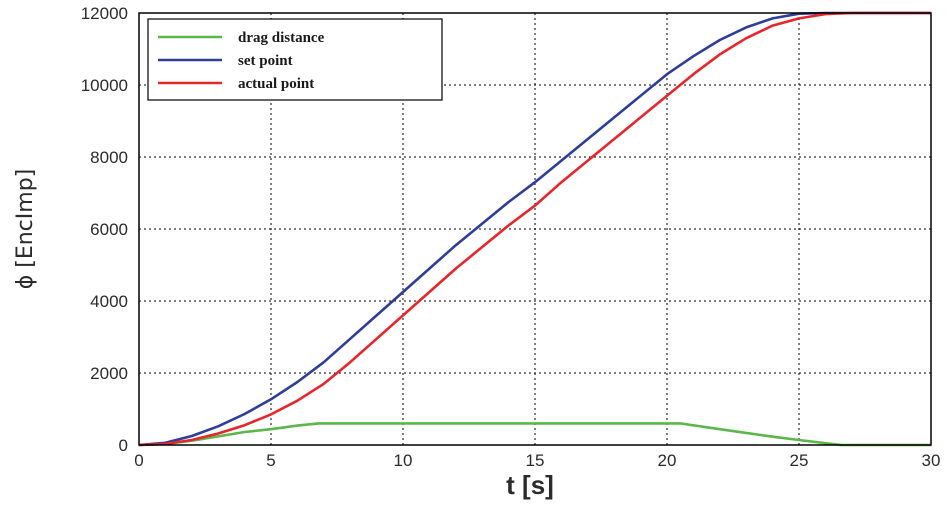 This screenshot has height=507, width=950. Describe the element at coordinates (276, 84) in the screenshot. I see `legend-label: actual point` at that location.